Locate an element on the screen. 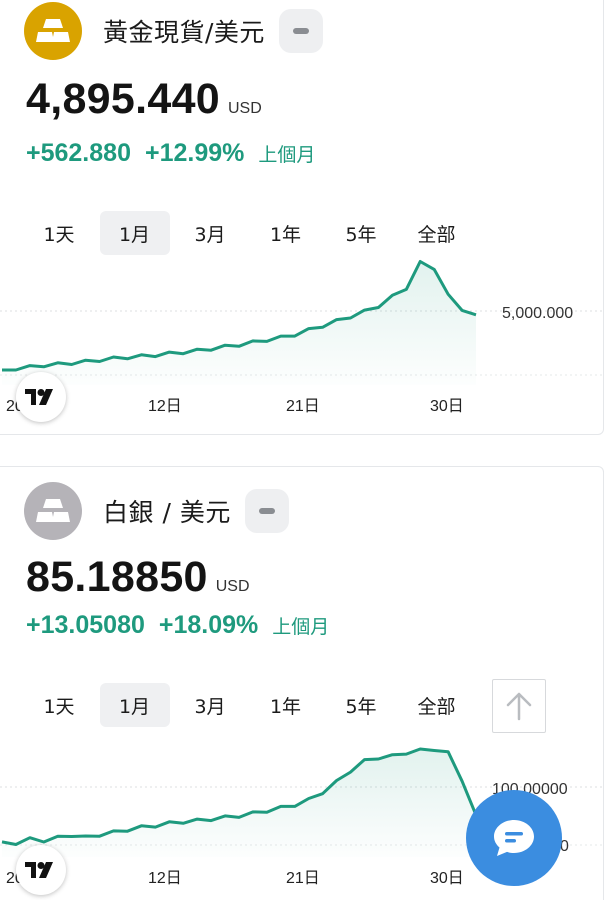  scroll-top-button is located at coordinates (519, 706).